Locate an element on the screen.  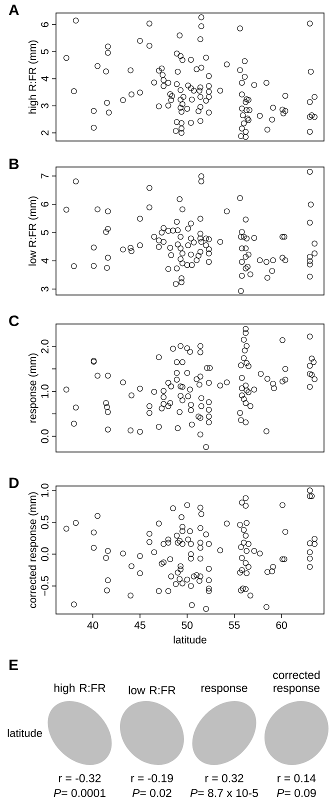
data-label: r = -0.19 is located at coordinates (152, 778).